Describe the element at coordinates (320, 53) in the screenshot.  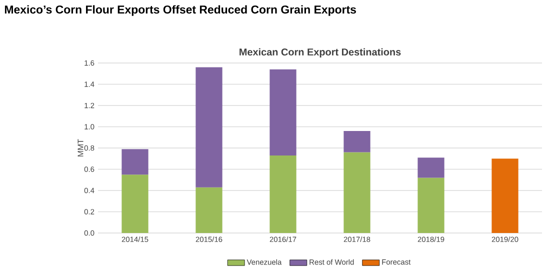
I see `chart-subtitle: Mexican Corn Export Destinations` at that location.